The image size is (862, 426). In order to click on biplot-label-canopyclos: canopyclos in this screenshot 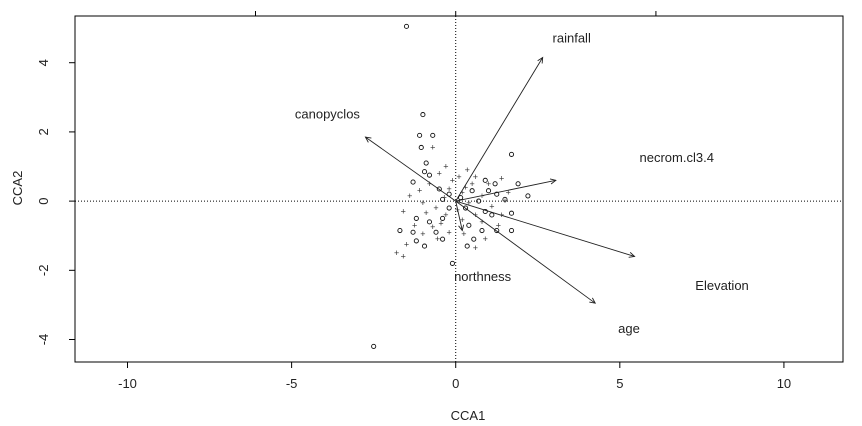, I will do `click(328, 114)`.